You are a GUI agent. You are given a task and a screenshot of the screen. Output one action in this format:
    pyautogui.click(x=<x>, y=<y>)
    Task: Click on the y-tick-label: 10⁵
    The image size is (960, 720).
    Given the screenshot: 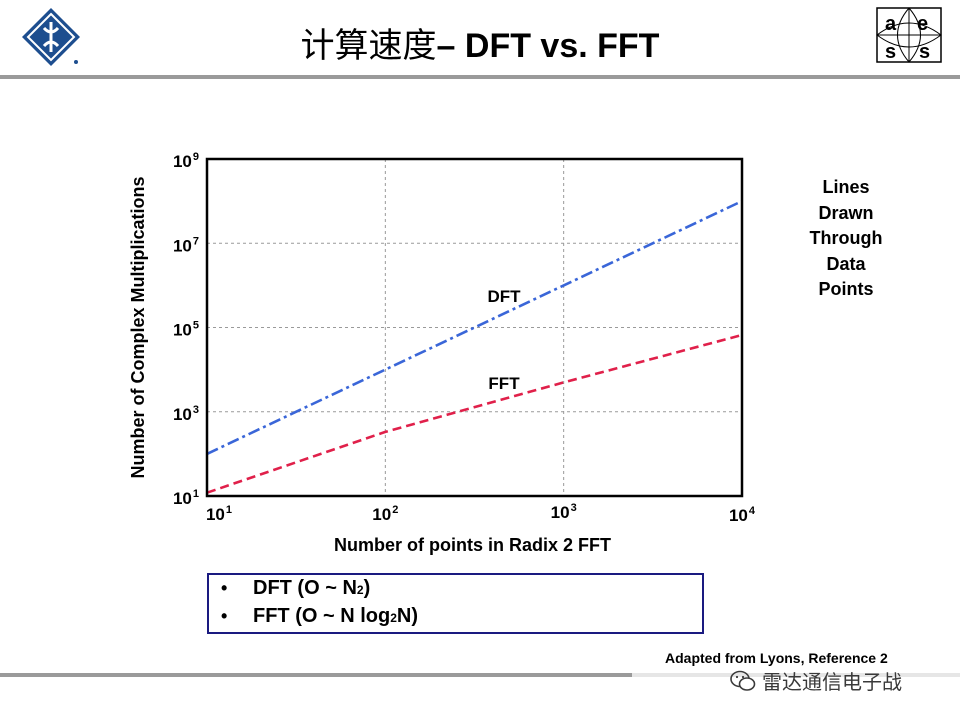 What is the action you would take?
    pyautogui.click(x=186, y=330)
    